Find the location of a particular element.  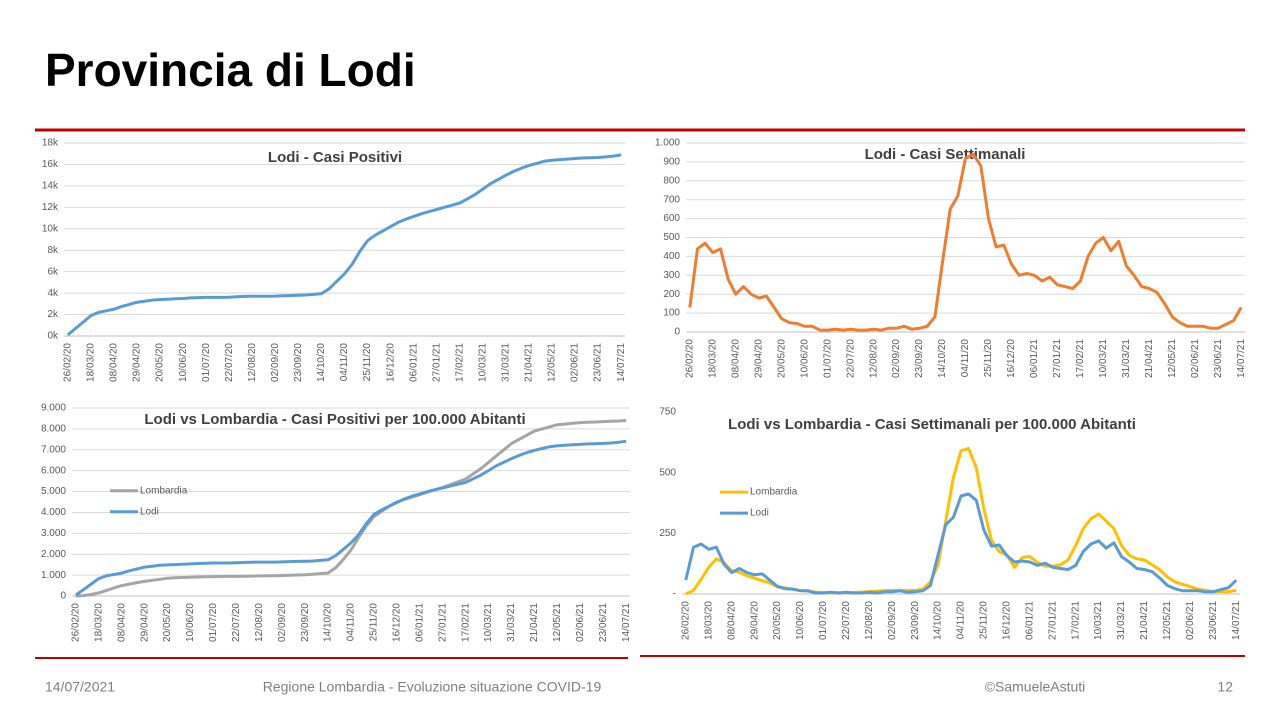

y-tick-label: 900 is located at coordinates (671, 162).